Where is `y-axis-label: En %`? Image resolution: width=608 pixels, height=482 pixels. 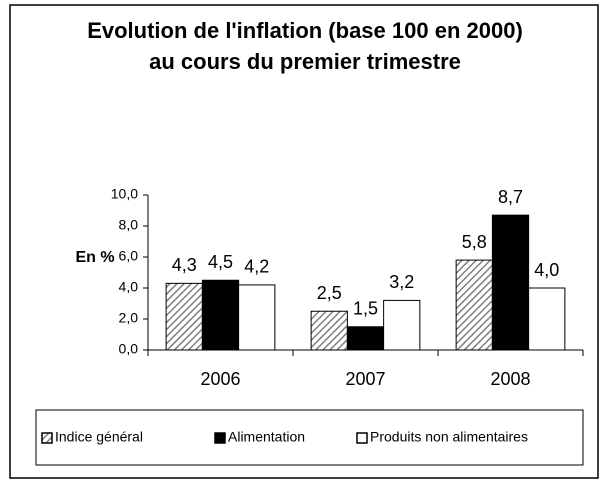 y-axis-label: En % is located at coordinates (94, 257).